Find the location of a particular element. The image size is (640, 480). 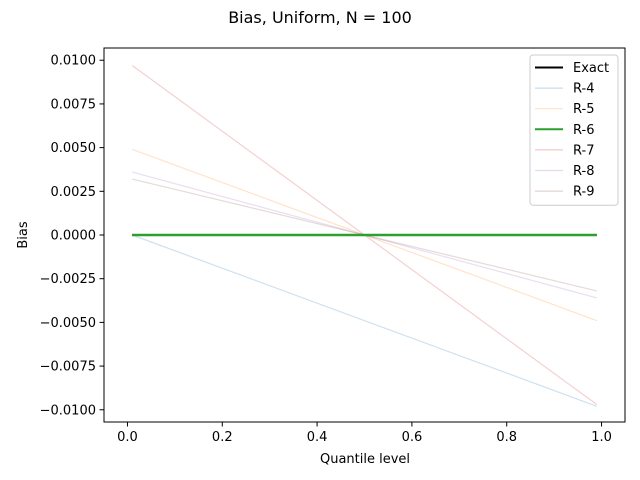

y-axis-label-group: Bias is located at coordinates (23, 234).